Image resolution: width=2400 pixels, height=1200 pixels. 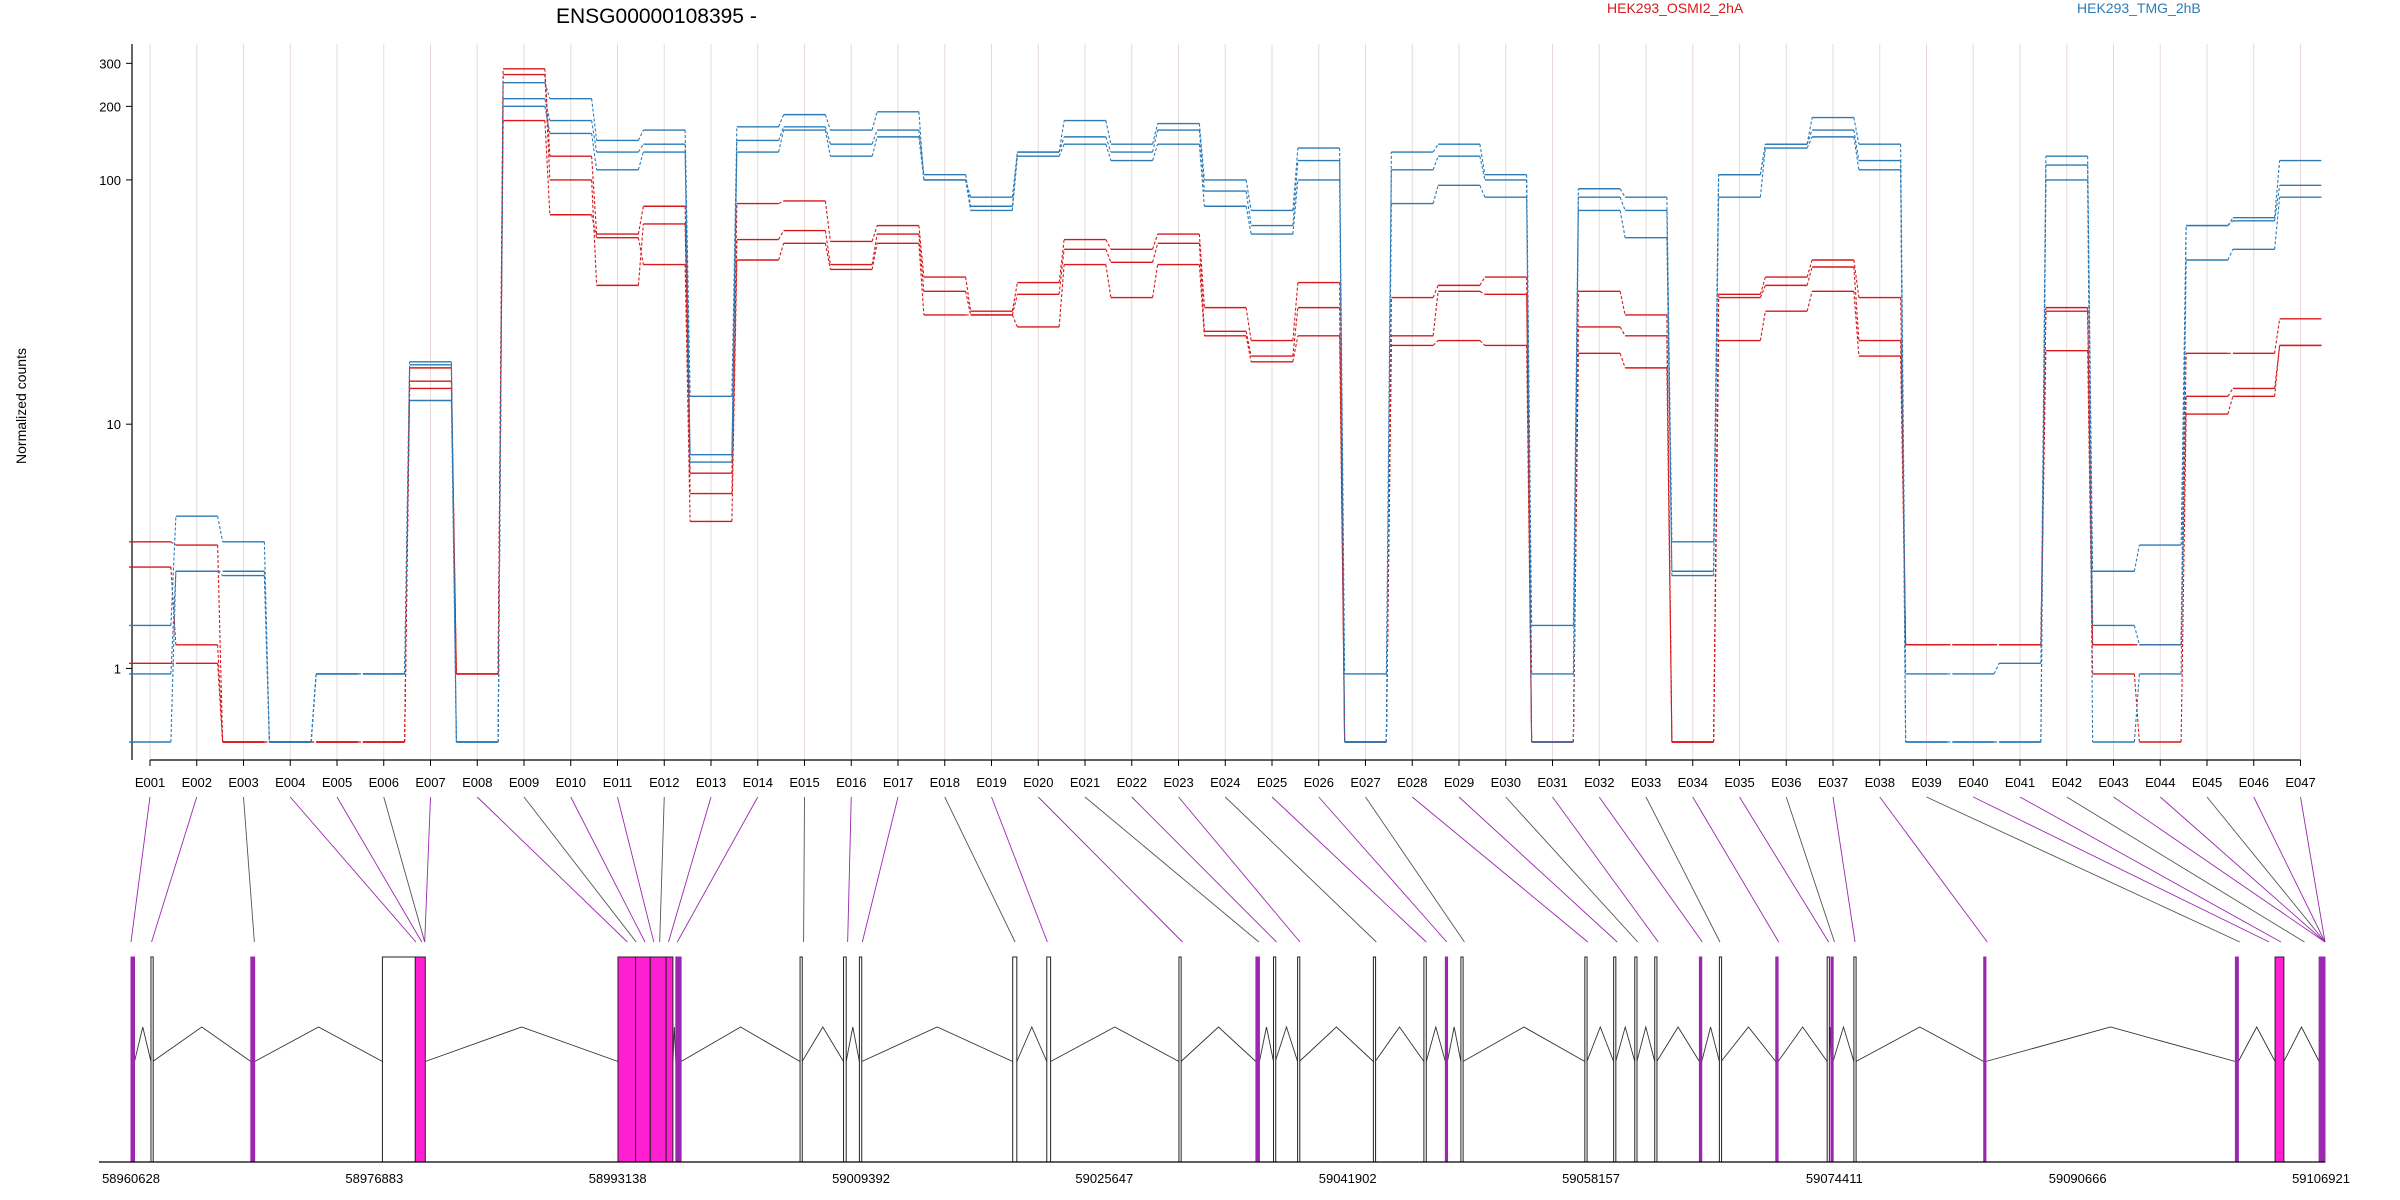 What do you see at coordinates (618, 1178) in the screenshot?
I see `genome-coordinate-3: 58993138` at bounding box center [618, 1178].